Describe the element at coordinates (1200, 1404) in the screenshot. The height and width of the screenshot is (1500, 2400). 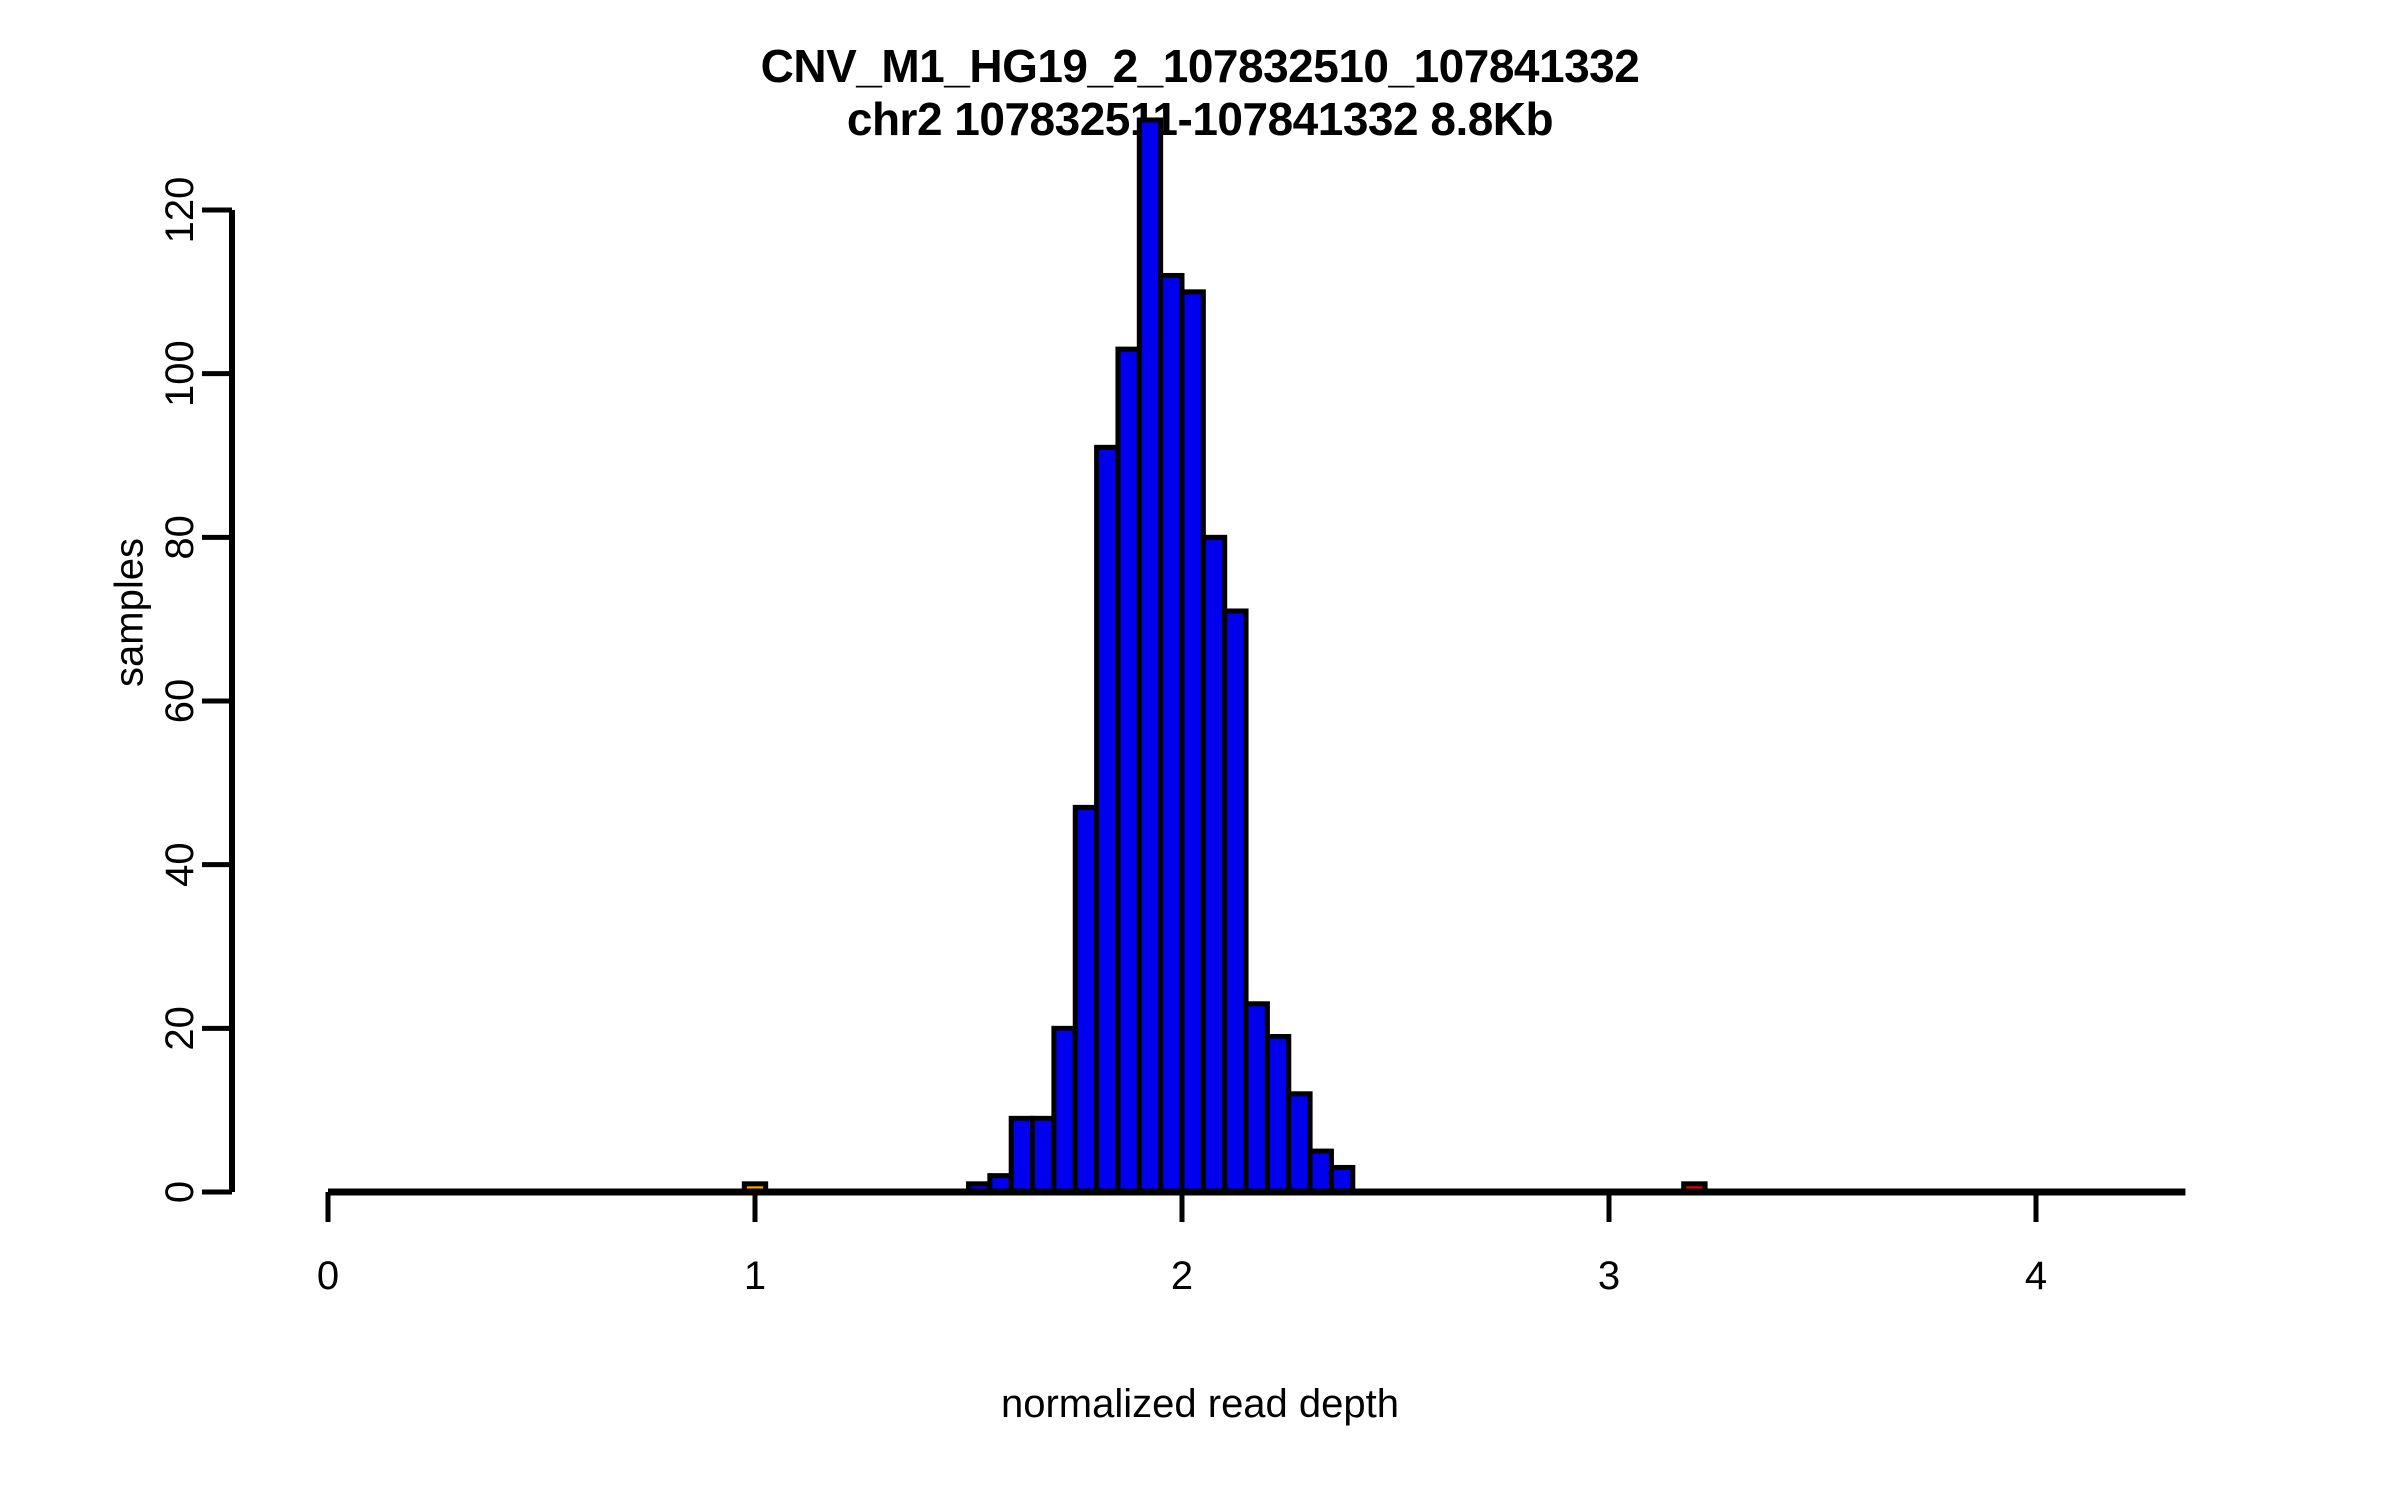
I see `x-axis-label: normalized read depth` at that location.